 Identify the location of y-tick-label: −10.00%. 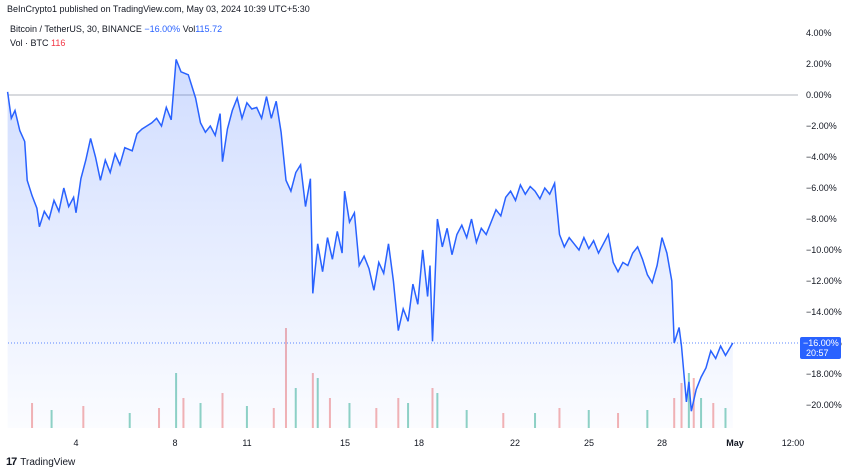
(824, 250).